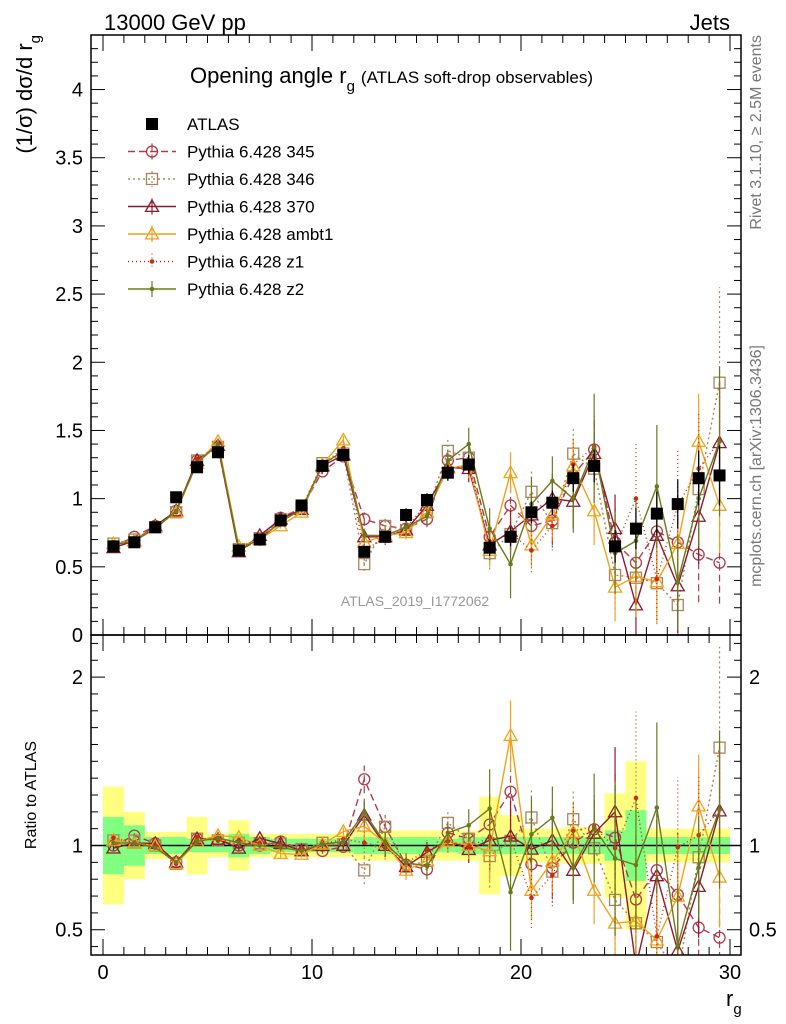 This screenshot has height=1024, width=786. Describe the element at coordinates (737, 1009) in the screenshot. I see `x-axis-label-sub: g` at that location.